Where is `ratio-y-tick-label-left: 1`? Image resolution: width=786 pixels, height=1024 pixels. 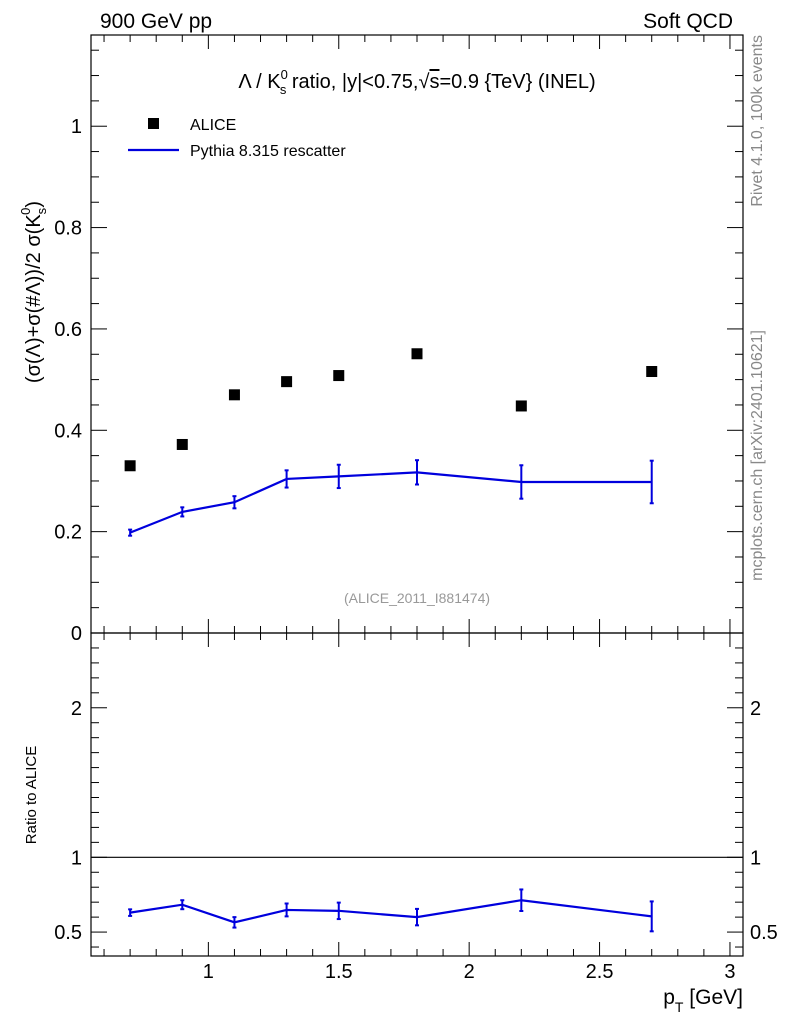 ratio-y-tick-label-left: 1 is located at coordinates (76, 858).